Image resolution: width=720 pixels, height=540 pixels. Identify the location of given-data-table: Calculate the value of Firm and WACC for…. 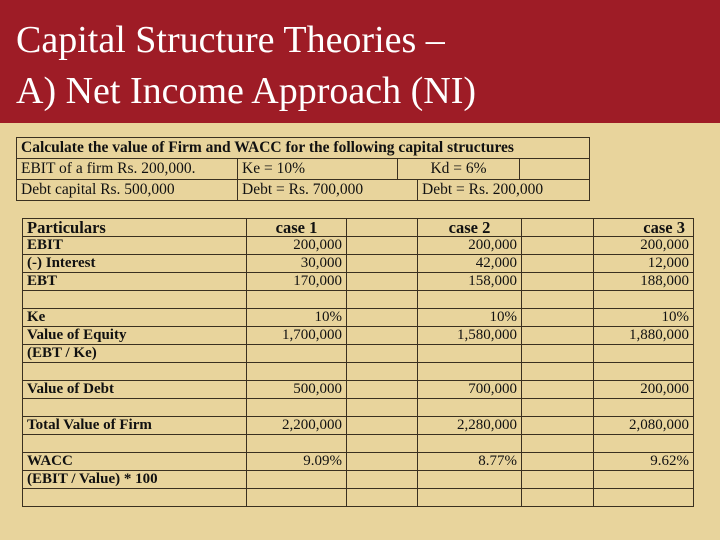
(303, 169).